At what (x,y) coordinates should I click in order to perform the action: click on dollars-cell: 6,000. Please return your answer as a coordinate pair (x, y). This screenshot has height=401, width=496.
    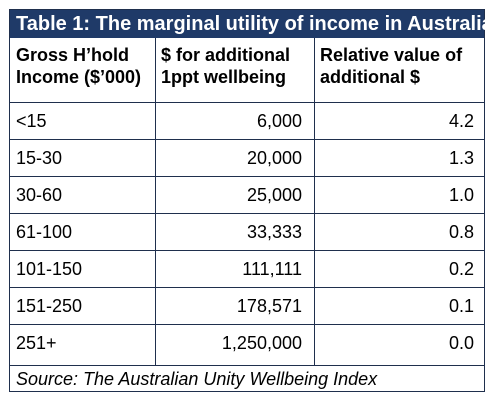
    Looking at the image, I should click on (279, 121).